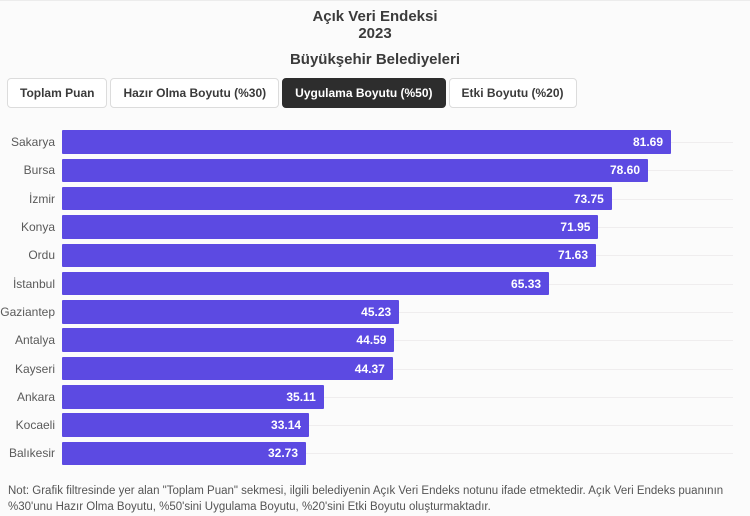  I want to click on category-label: Balıkesir, so click(31, 453).